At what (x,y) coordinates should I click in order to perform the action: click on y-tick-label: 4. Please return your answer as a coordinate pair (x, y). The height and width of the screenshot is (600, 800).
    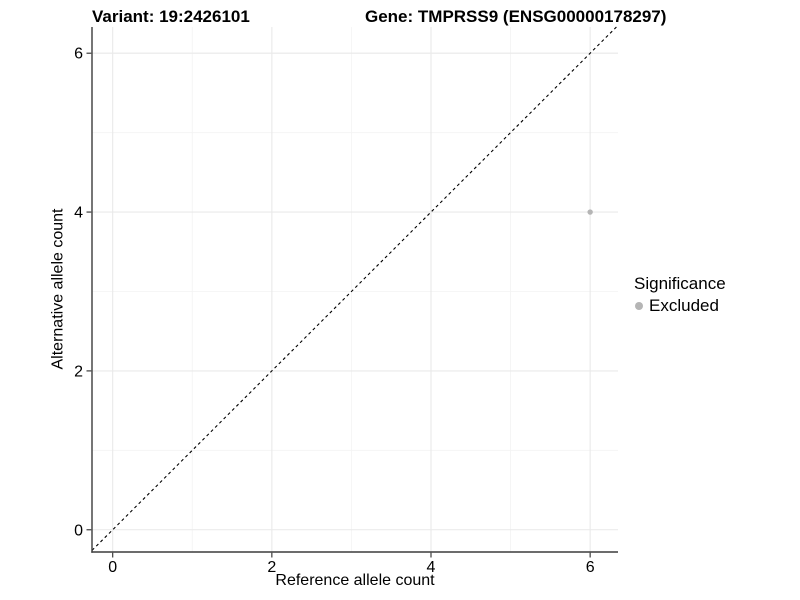
    Looking at the image, I should click on (78, 213).